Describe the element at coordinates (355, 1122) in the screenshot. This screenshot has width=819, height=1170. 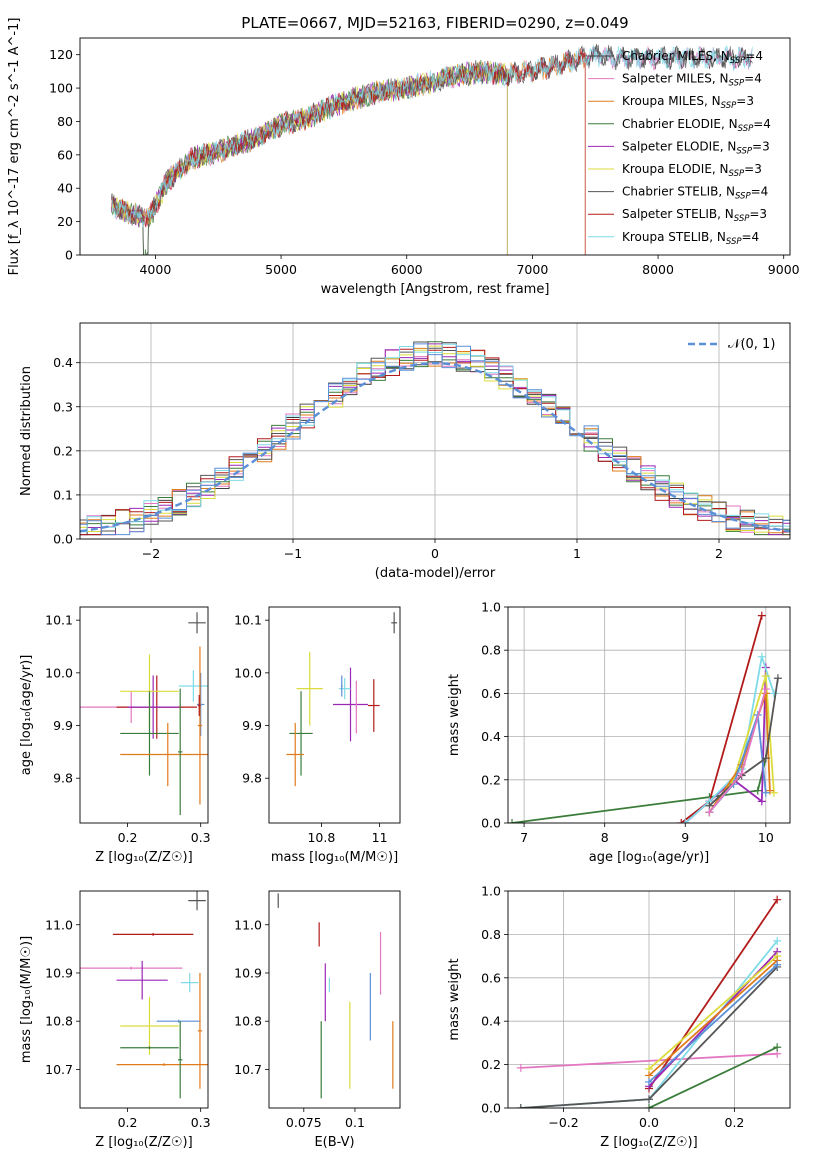
I see `x-tick-label: 0.1` at that location.